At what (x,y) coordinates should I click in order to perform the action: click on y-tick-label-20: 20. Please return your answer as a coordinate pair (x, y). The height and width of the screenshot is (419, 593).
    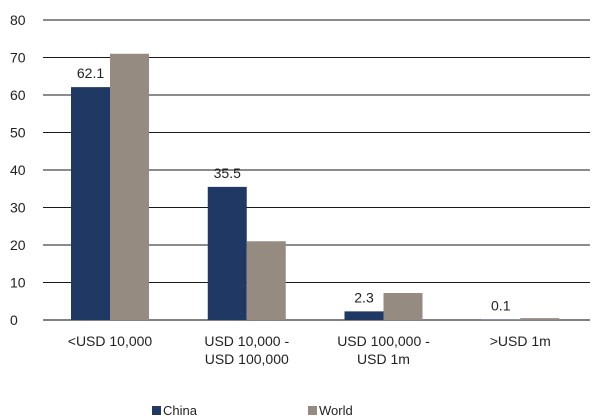
    Looking at the image, I should click on (18, 245).